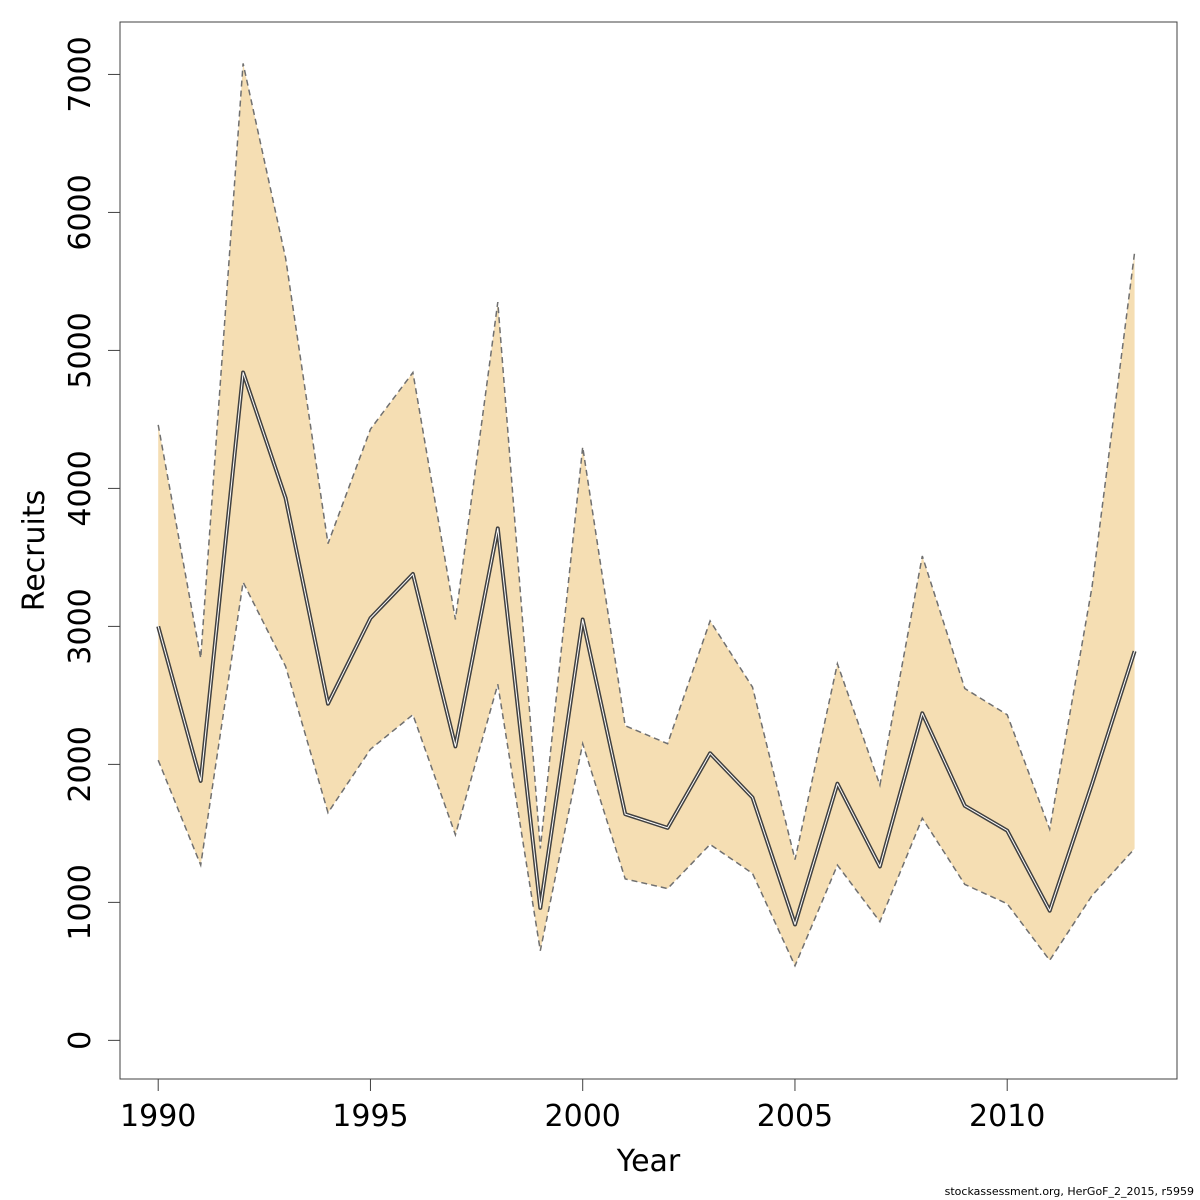 The width and height of the screenshot is (1200, 1200). What do you see at coordinates (795, 1116) in the screenshot?
I see `x-tick-label: 2005` at bounding box center [795, 1116].